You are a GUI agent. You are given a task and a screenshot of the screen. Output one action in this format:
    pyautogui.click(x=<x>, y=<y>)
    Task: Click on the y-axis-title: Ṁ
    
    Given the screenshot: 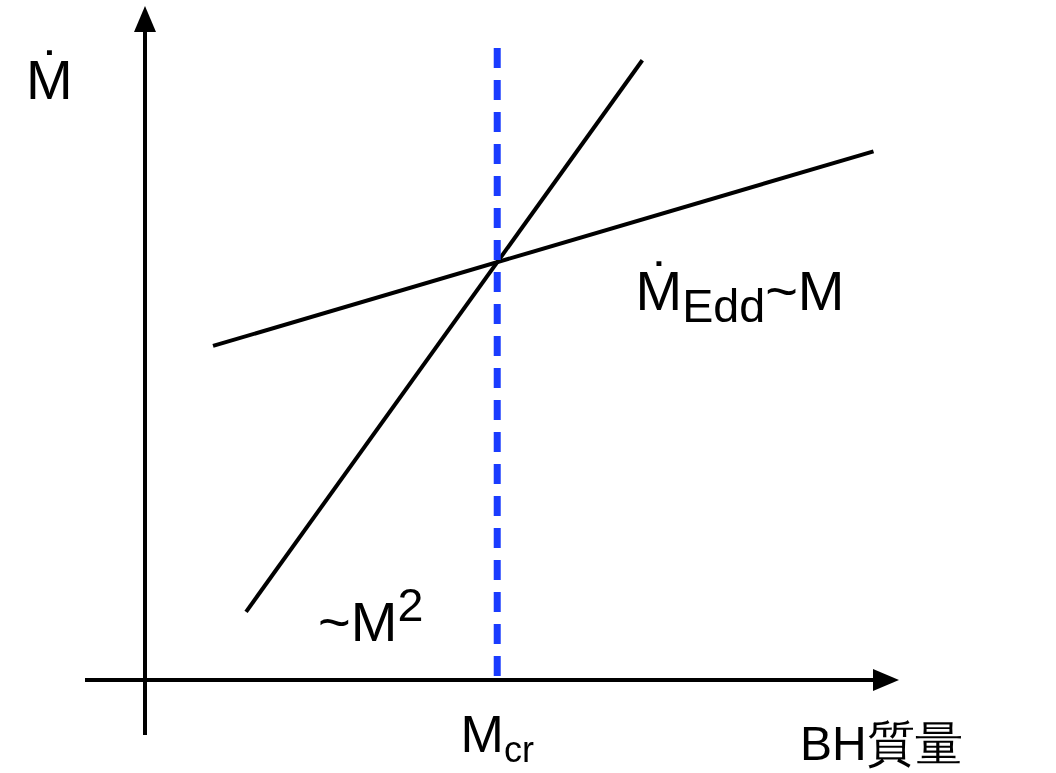 What is the action you would take?
    pyautogui.click(x=49, y=79)
    